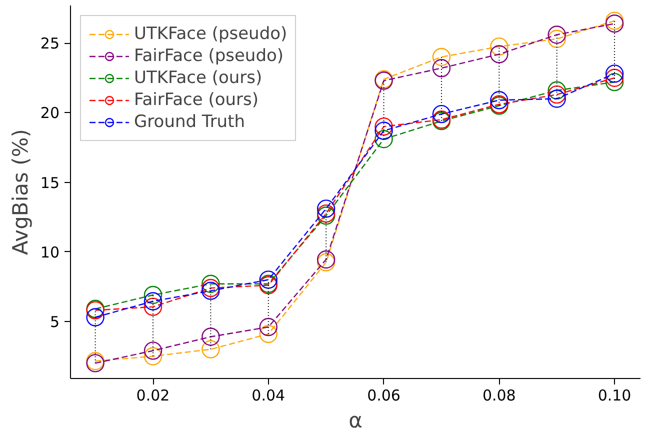 The image size is (660, 439). Describe the element at coordinates (499, 395) in the screenshot. I see `x-tick-label: 0.08` at that location.